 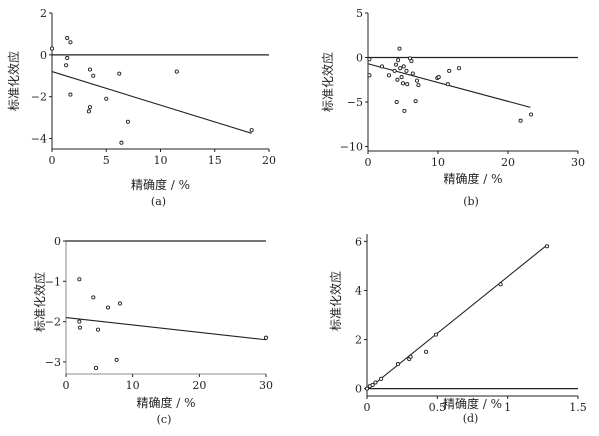 What do you see at coordinates (355, 102) in the screenshot?
I see `y-tick-label: −5` at bounding box center [355, 102].